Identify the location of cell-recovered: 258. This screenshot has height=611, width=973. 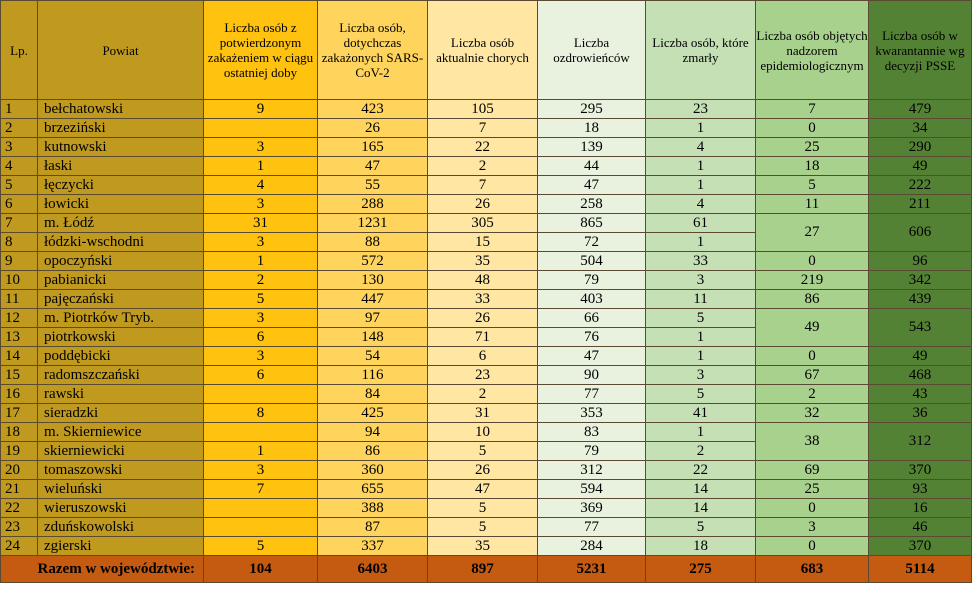
(591, 204).